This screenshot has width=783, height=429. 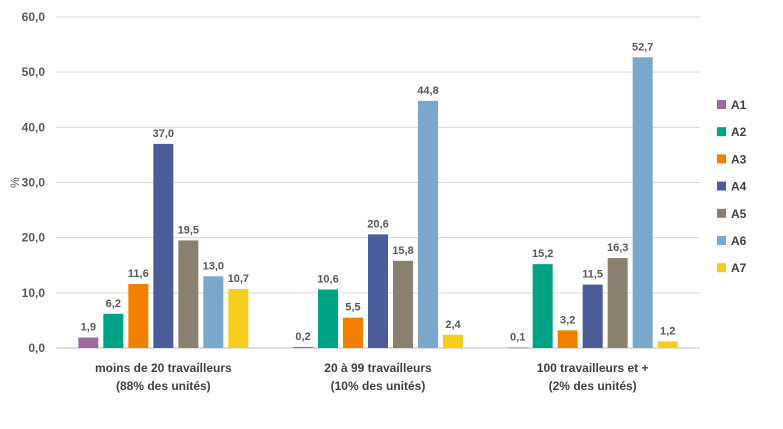 I want to click on category-label: (10% des unités), so click(x=378, y=386).